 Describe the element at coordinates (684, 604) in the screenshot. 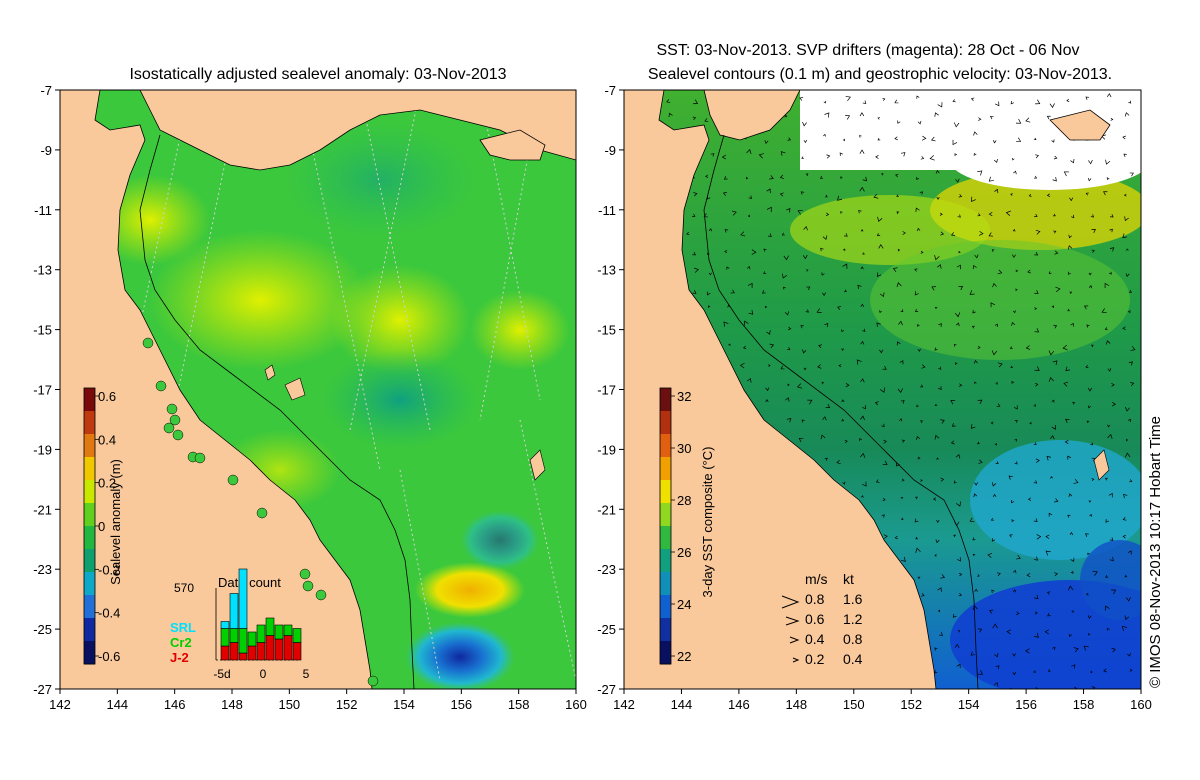

I see `colorbar-tick-label: 24` at that location.